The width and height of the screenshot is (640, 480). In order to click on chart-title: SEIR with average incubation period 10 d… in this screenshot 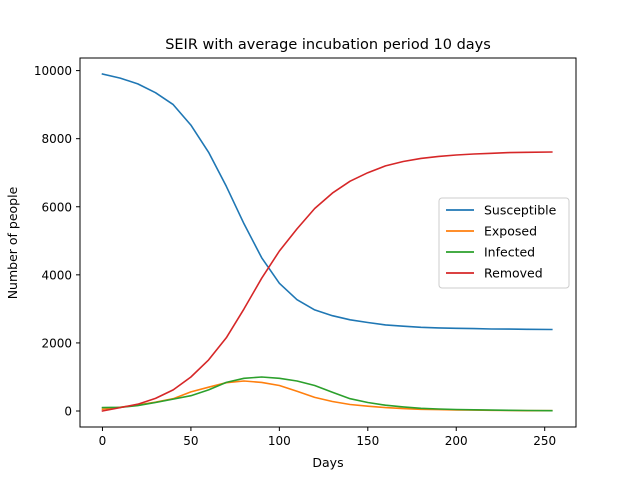, I will do `click(328, 45)`.